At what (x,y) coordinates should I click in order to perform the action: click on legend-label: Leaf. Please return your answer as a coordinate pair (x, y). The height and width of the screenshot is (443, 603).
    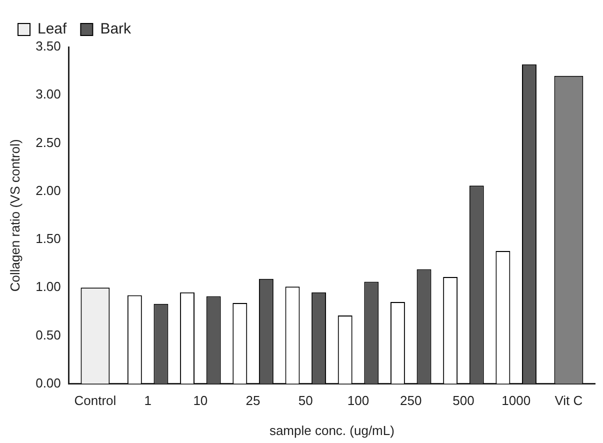
    Looking at the image, I should click on (53, 29).